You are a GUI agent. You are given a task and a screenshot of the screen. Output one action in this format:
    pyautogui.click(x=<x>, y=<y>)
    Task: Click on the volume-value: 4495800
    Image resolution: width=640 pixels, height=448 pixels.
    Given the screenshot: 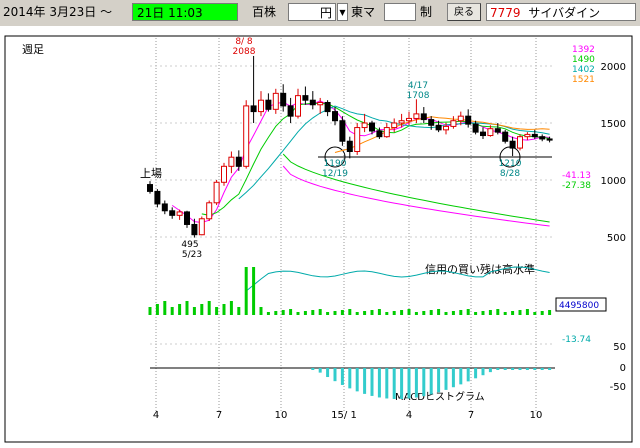 What is the action you would take?
    pyautogui.click(x=579, y=306)
    